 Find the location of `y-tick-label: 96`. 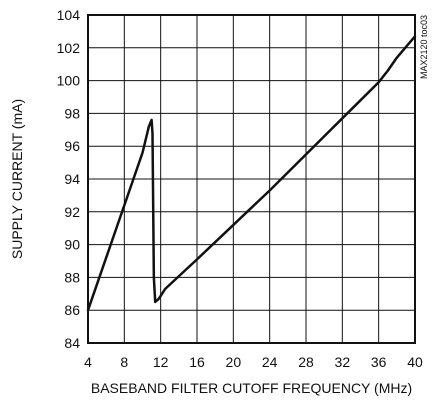

y-tick-label: 96 is located at coordinates (72, 146).